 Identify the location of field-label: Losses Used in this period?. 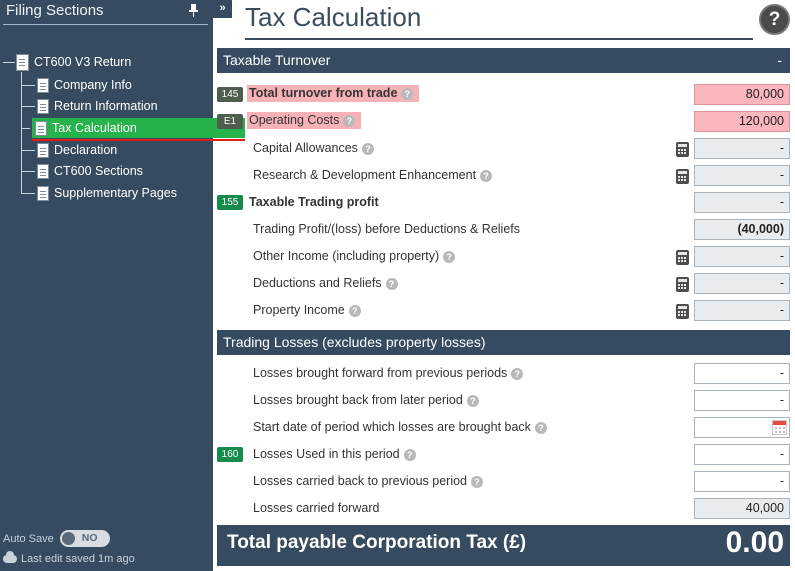
(334, 454).